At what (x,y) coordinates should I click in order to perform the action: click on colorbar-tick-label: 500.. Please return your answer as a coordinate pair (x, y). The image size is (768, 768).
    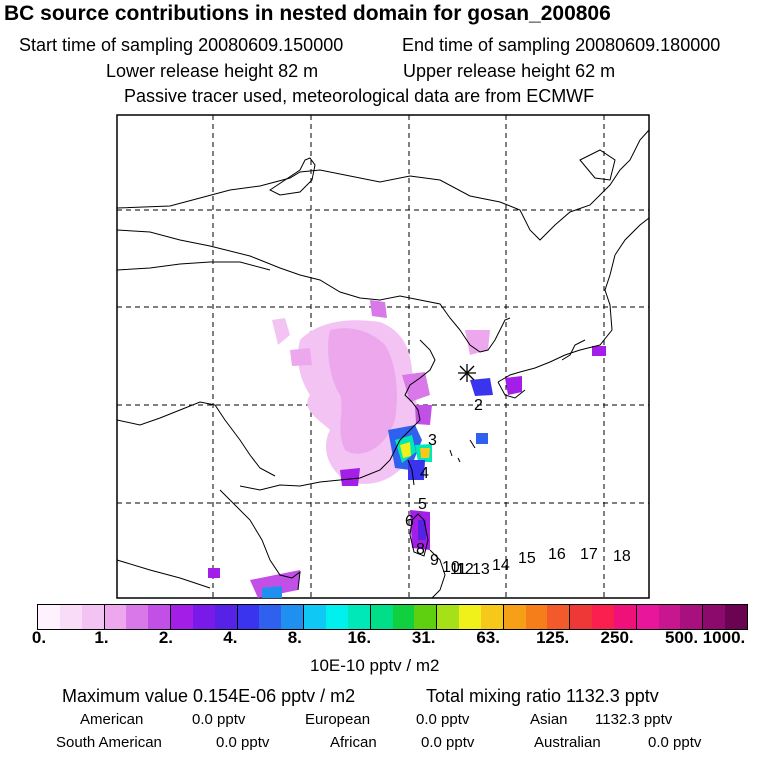
    Looking at the image, I should click on (681, 637).